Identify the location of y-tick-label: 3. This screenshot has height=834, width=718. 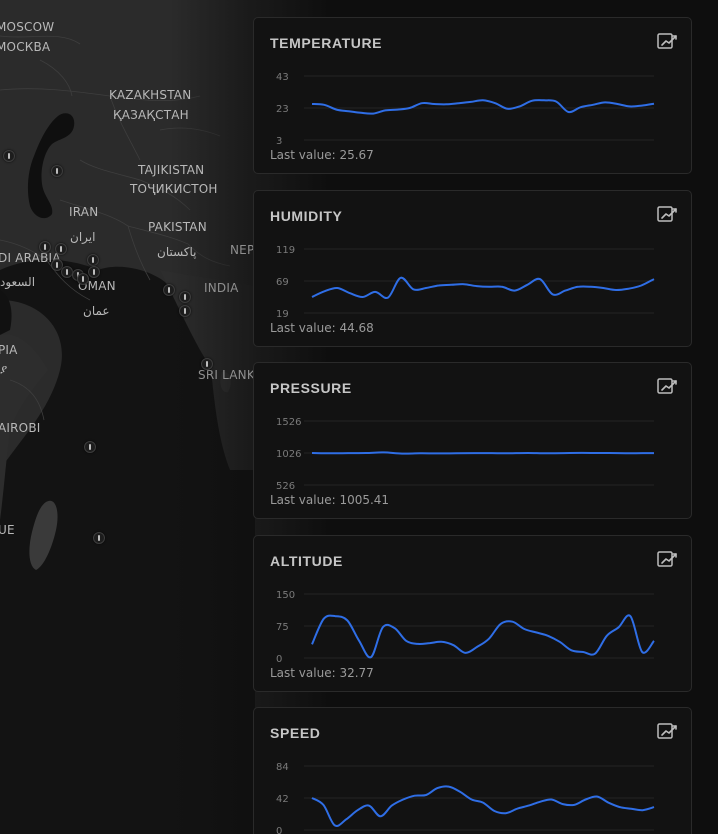
(279, 141).